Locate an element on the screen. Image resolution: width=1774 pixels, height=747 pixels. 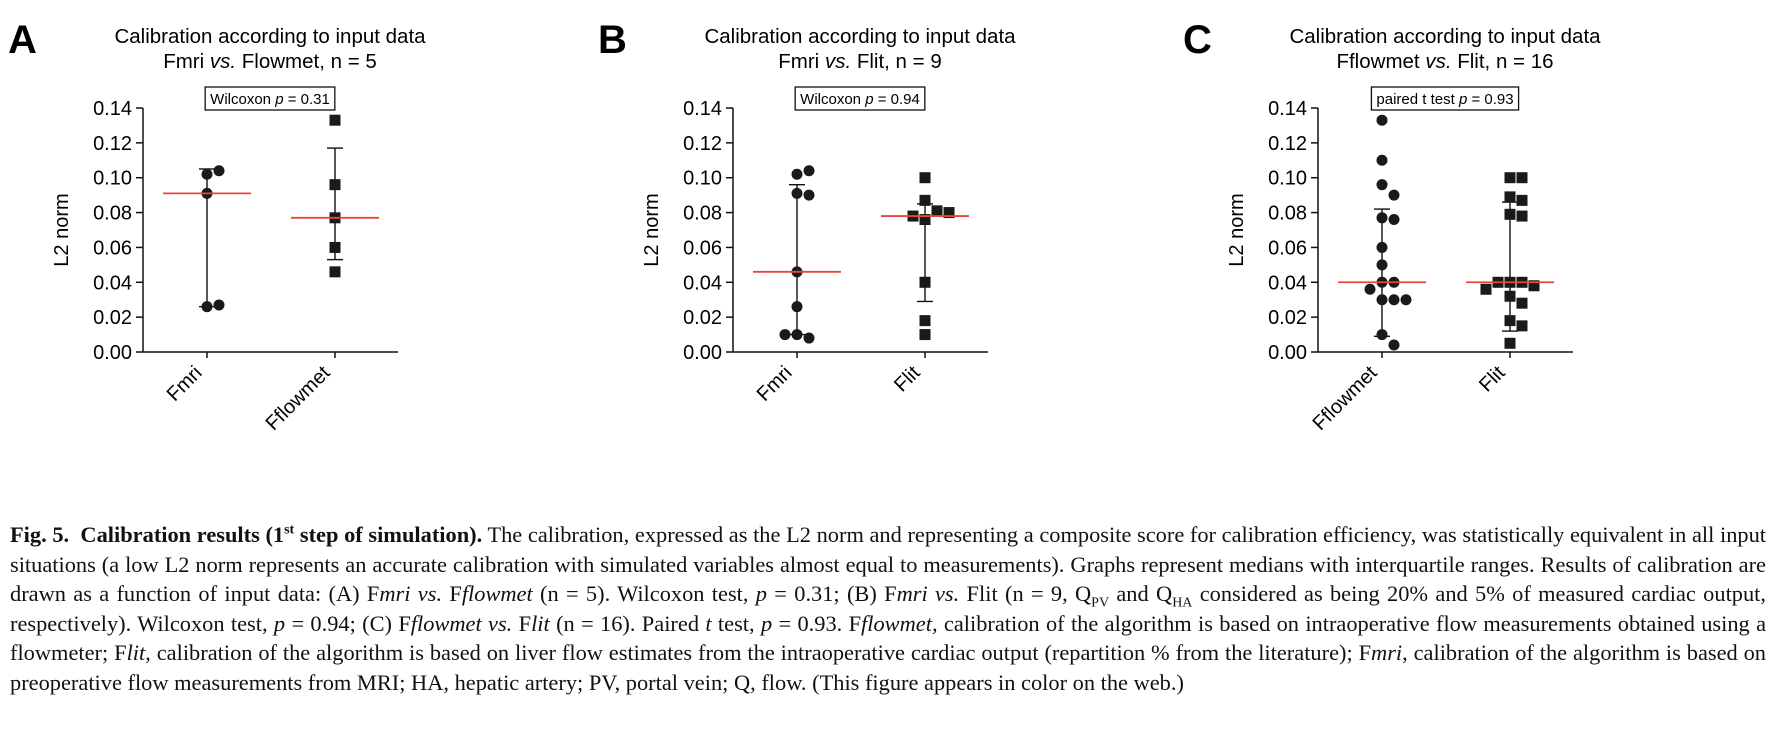
panel-letter: B is located at coordinates (612, 40).